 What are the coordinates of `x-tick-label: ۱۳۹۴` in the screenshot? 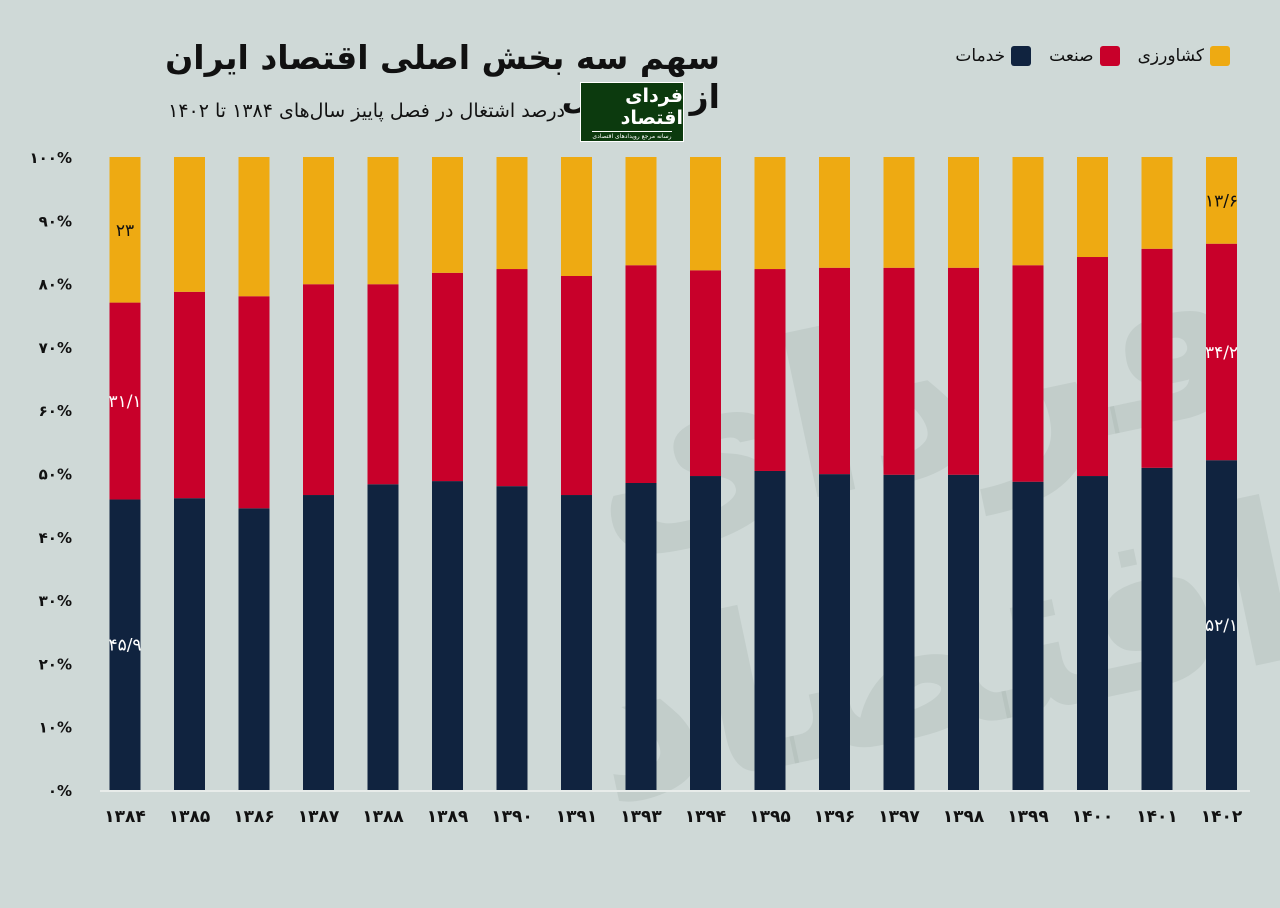 It's located at (706, 817).